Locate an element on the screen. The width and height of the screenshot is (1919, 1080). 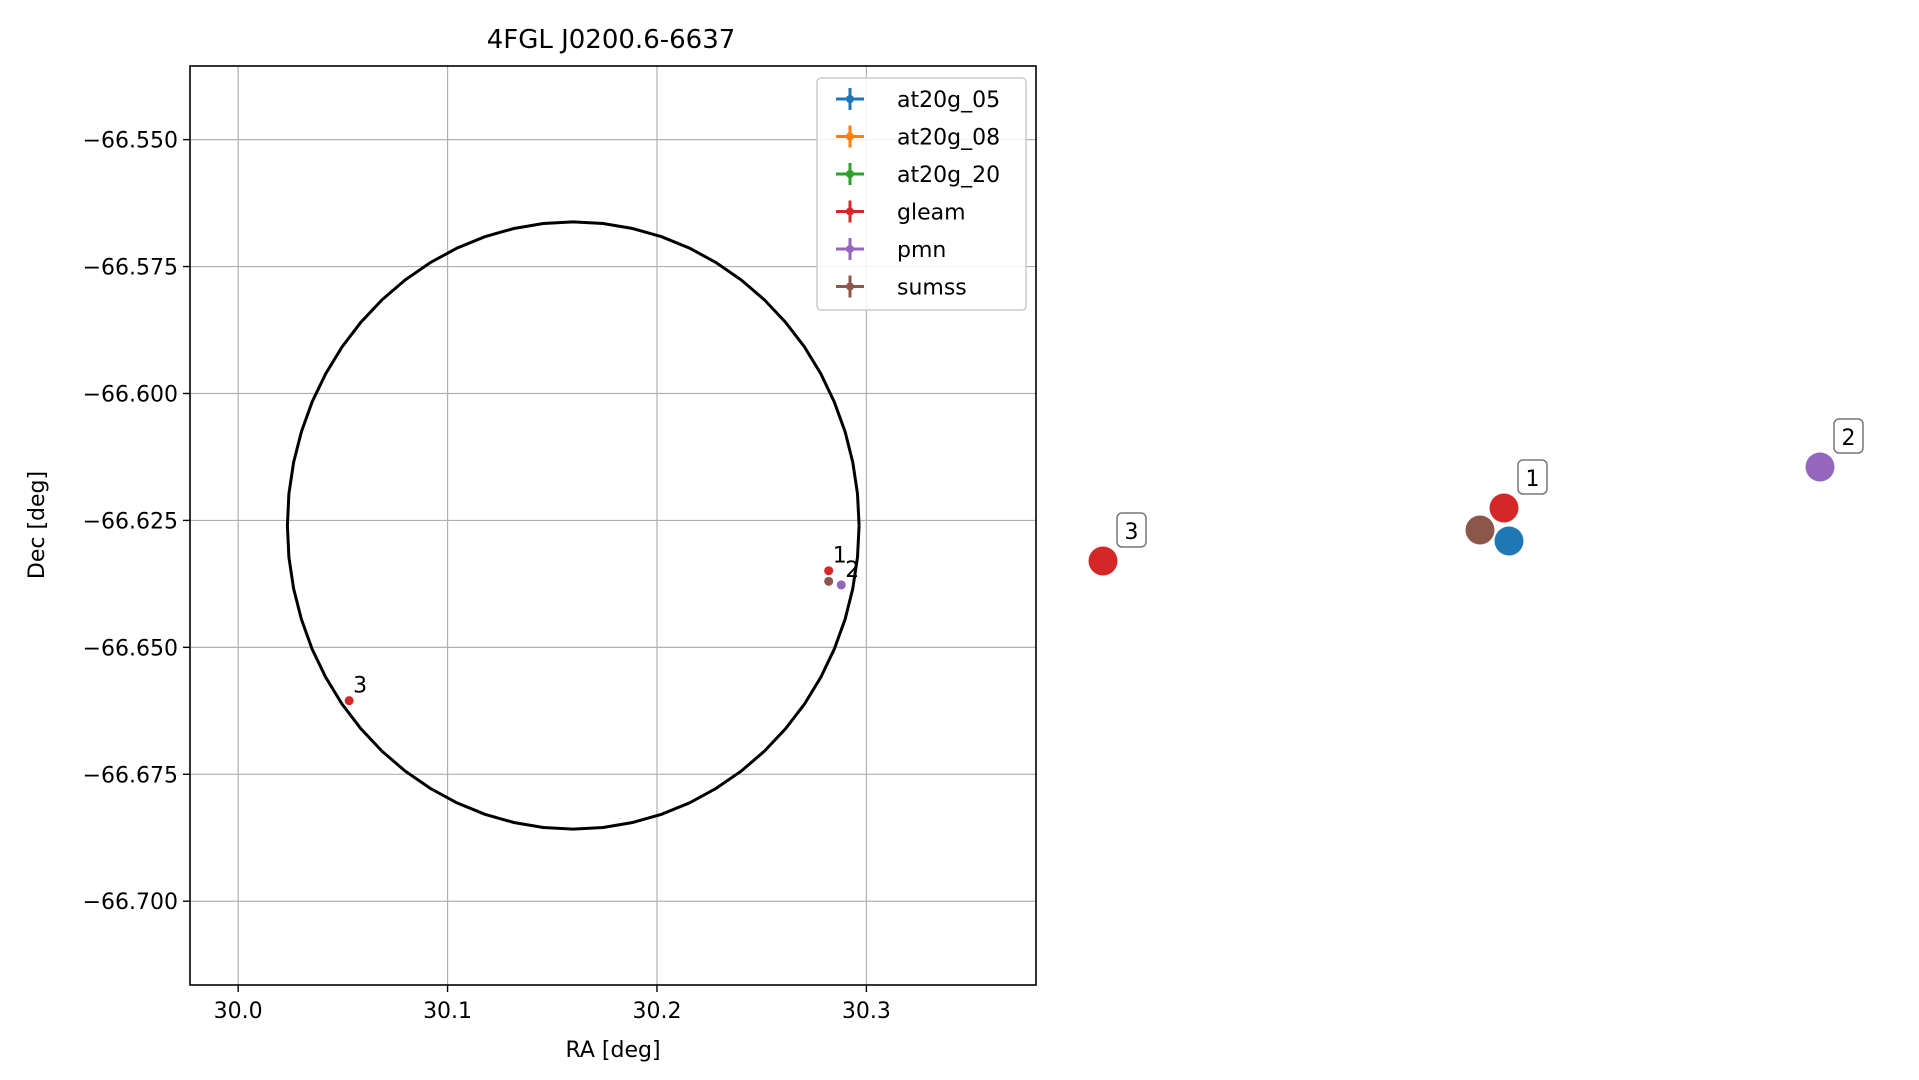
point-pmn is located at coordinates (841, 585).